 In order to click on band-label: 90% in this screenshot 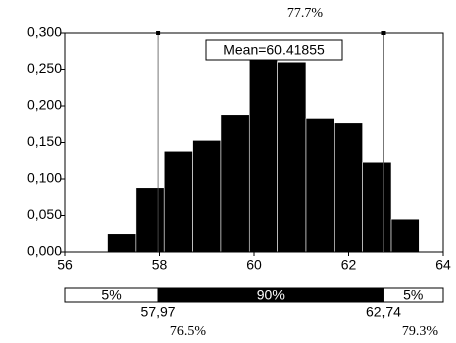, I will do `click(271, 295)`.